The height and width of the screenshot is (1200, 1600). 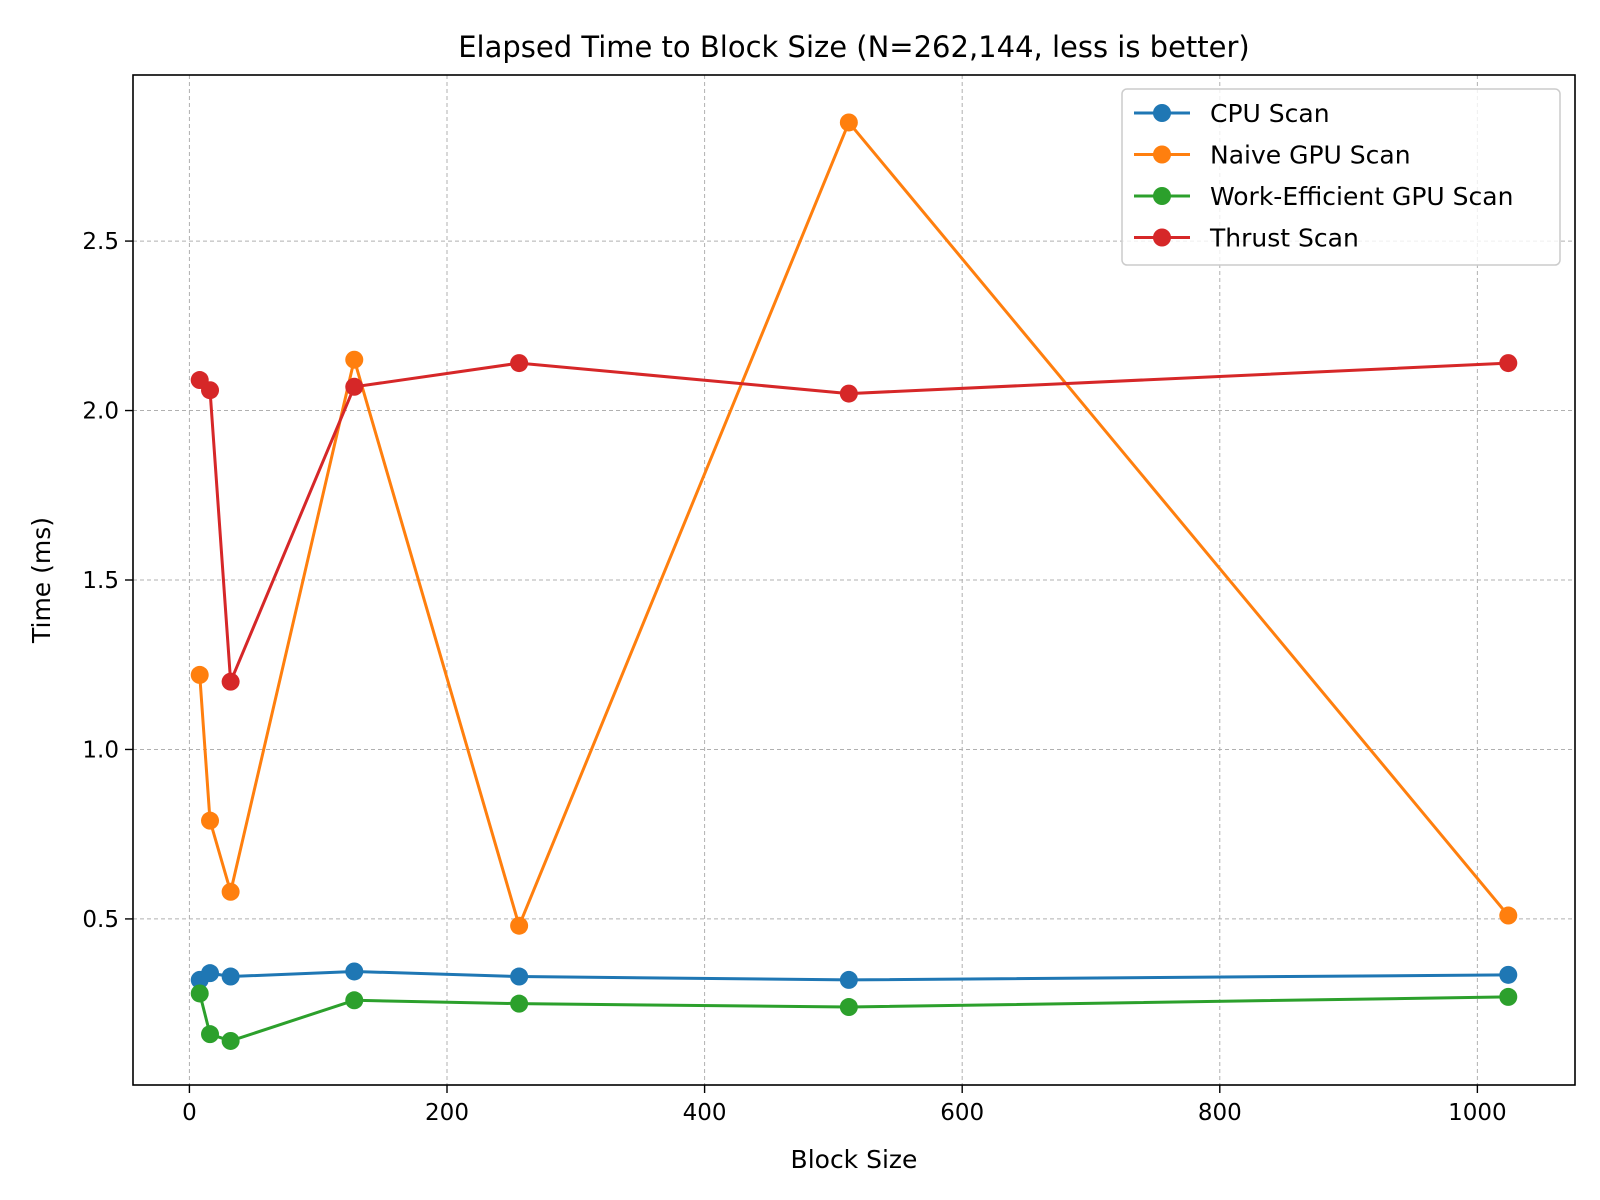 I want to click on series-work-efficient-gpu-scan, so click(x=854, y=1017).